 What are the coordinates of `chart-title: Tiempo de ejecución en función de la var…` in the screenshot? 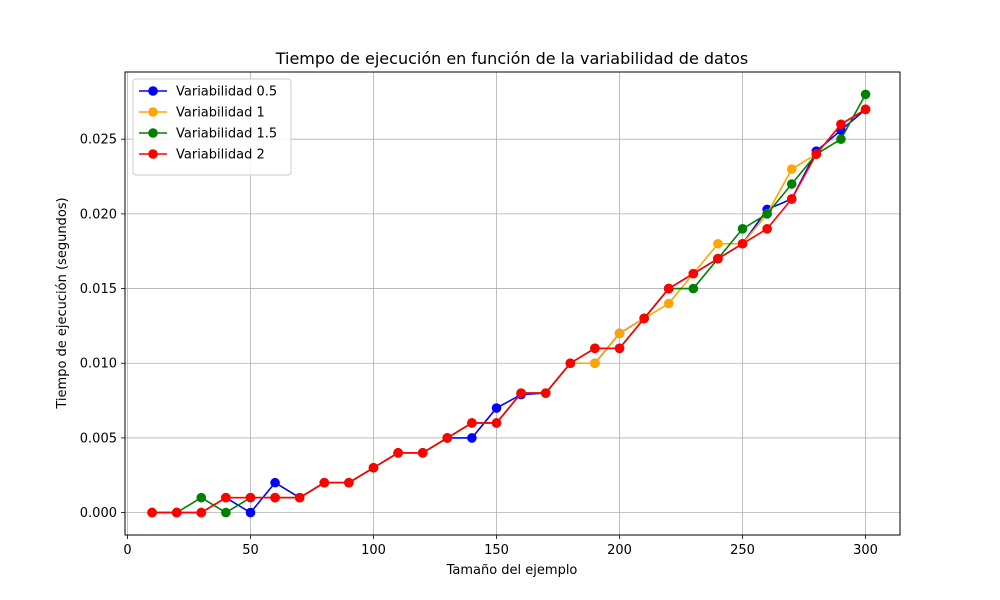 It's located at (512, 58).